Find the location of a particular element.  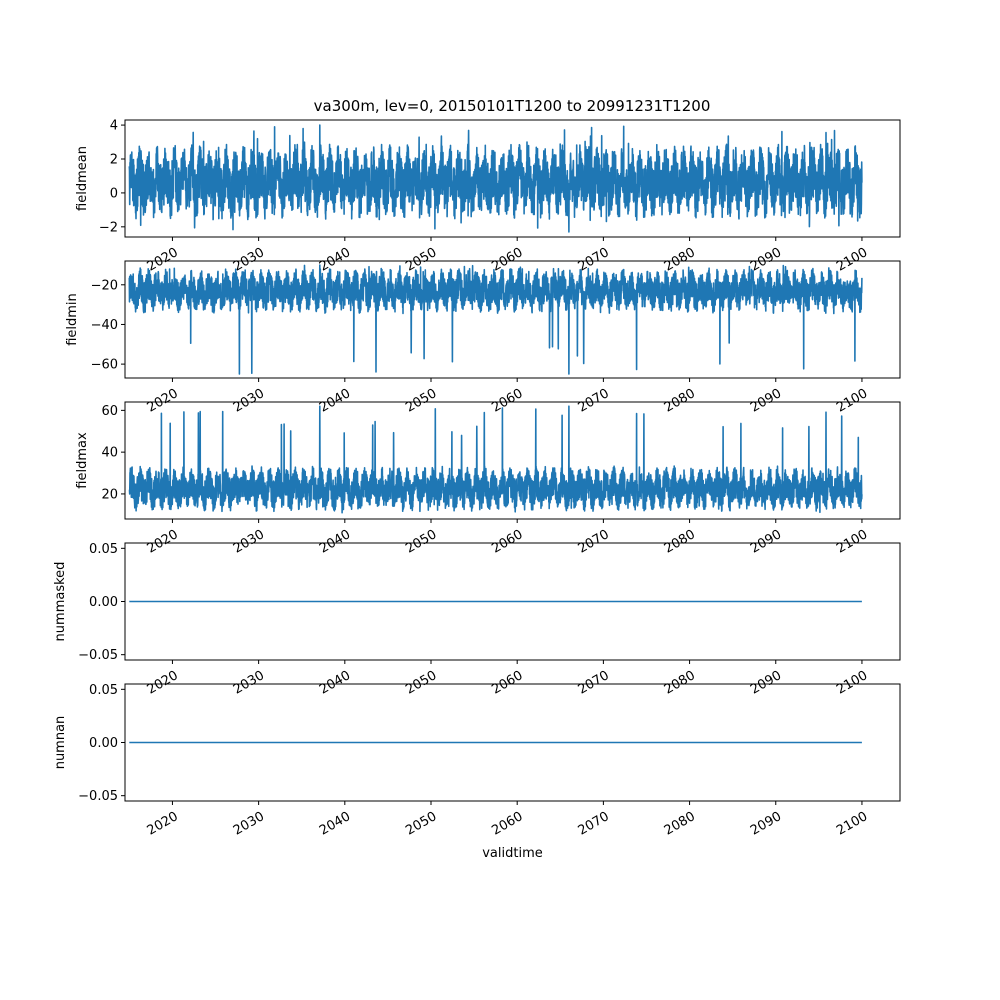

y-tick-label: −40 is located at coordinates (104, 325).